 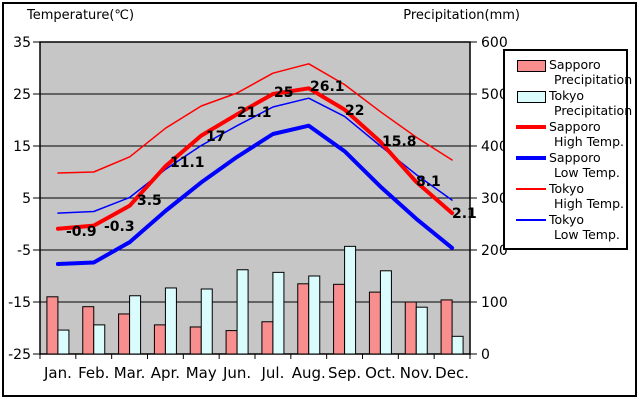 I want to click on legend-item-tokyo-high-temp: Tokyo High Temp., so click(x=565, y=196).